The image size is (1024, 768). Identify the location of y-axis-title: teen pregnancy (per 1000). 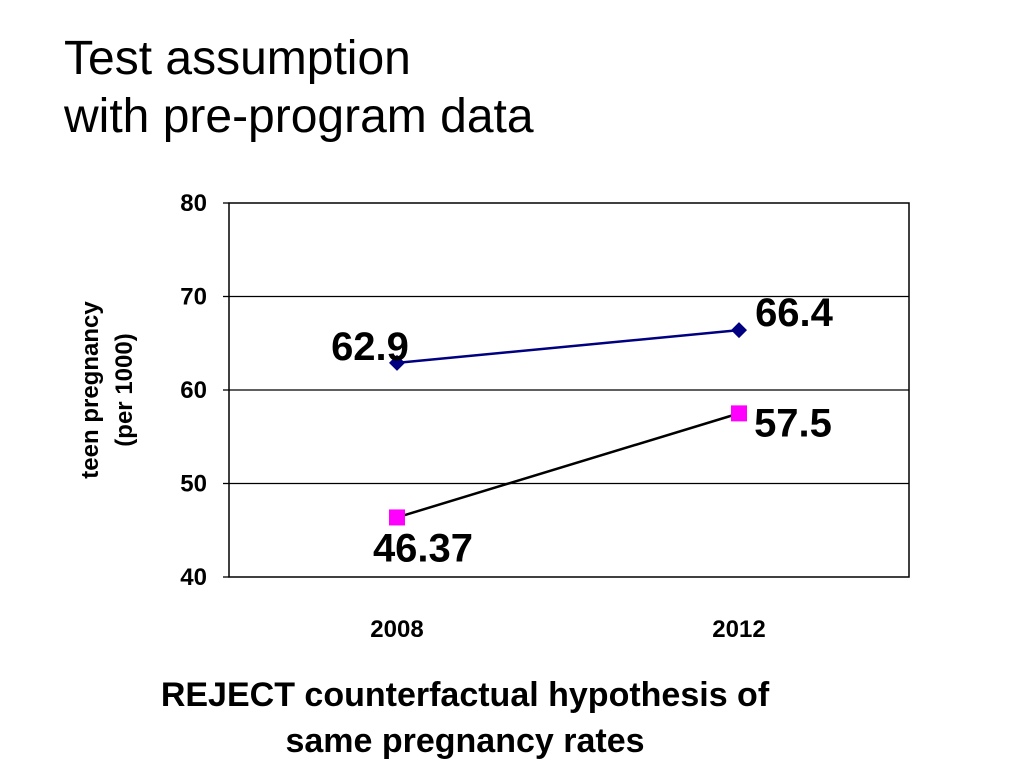
(107, 390).